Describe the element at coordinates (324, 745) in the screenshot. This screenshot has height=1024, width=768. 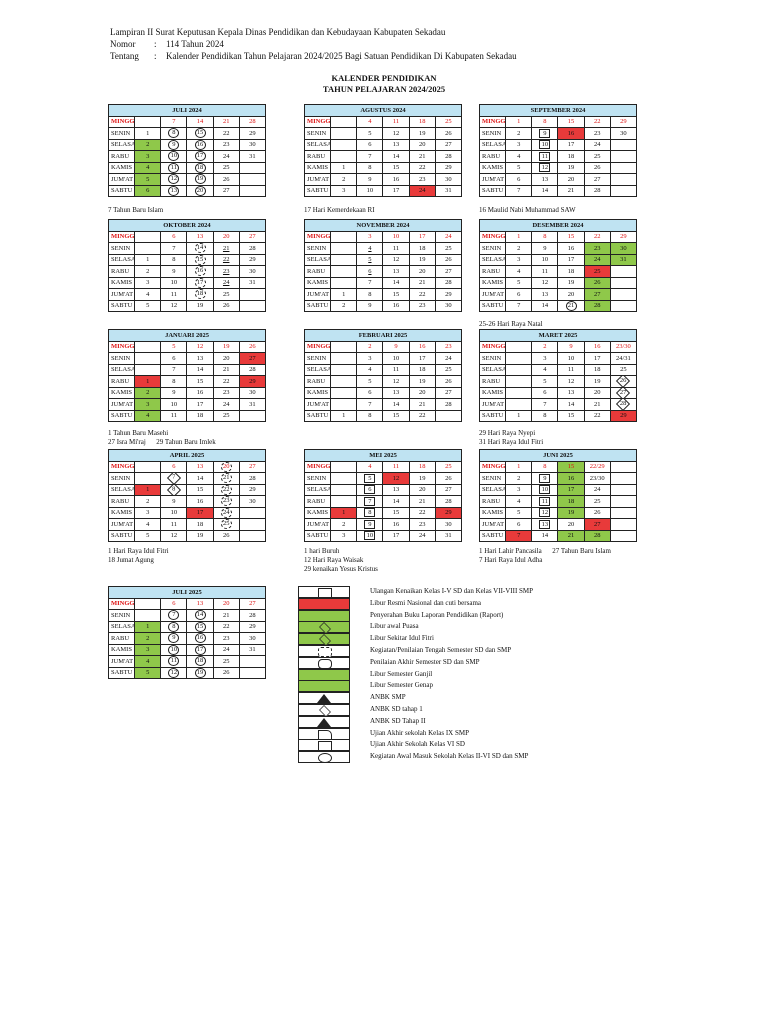
I see `rect-icon` at that location.